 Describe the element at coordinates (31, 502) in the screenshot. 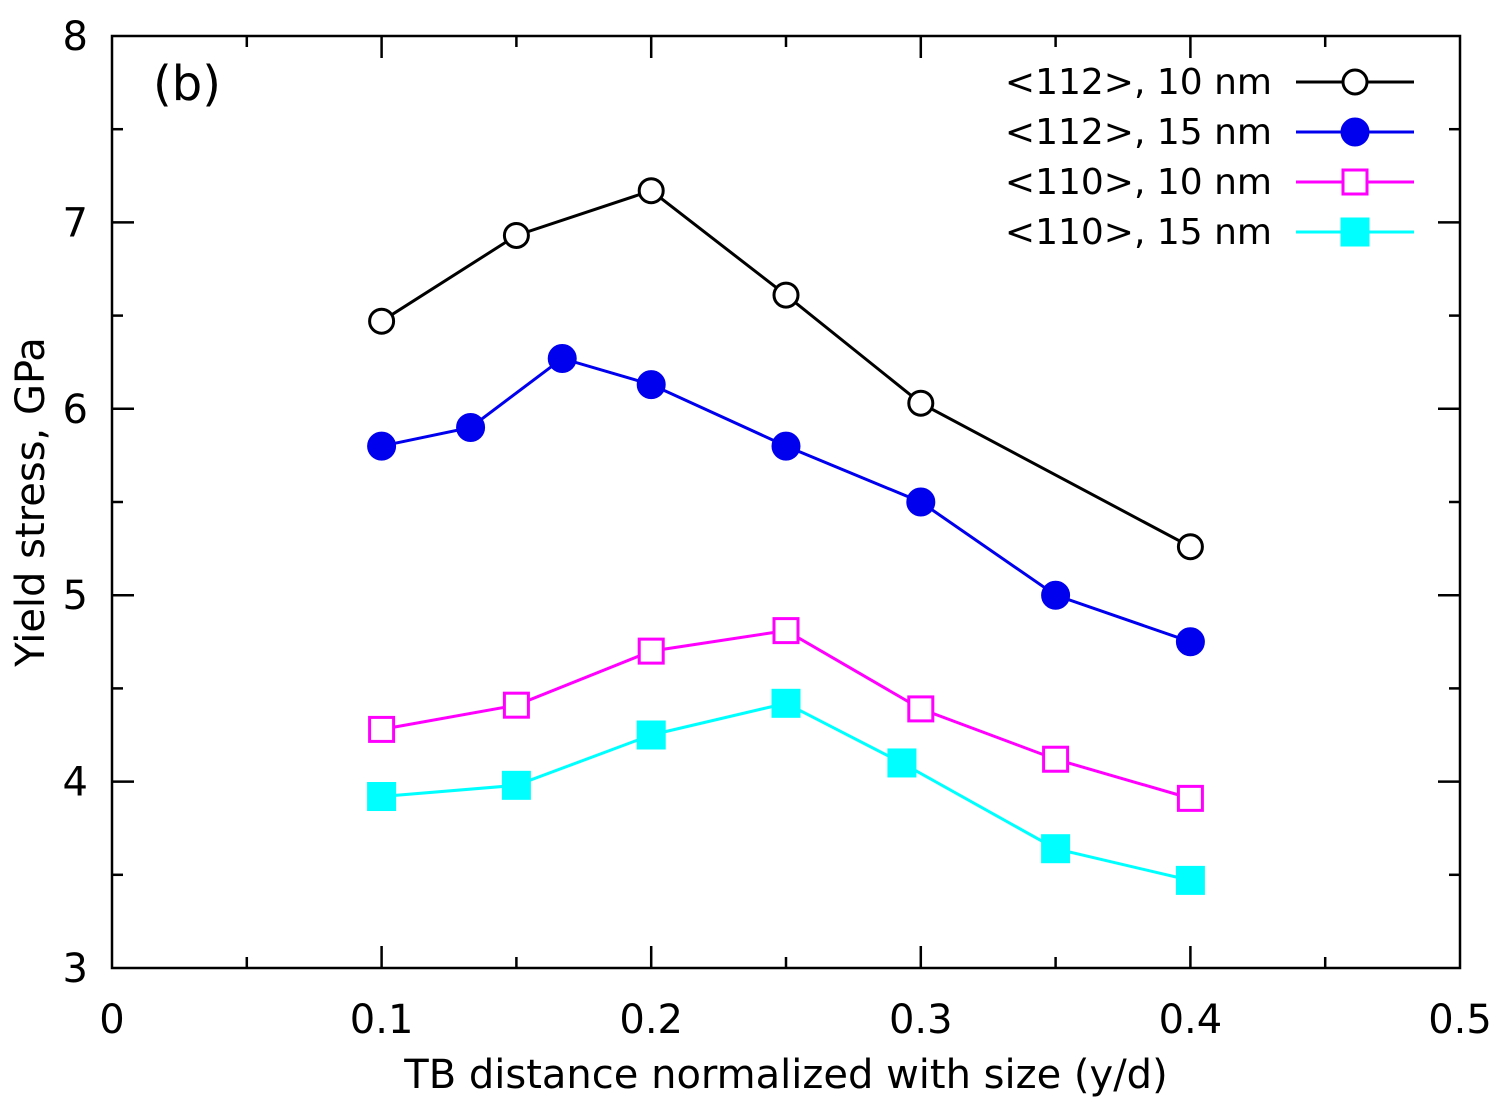

I see `y-axis-title: Yield stress, GPa` at that location.